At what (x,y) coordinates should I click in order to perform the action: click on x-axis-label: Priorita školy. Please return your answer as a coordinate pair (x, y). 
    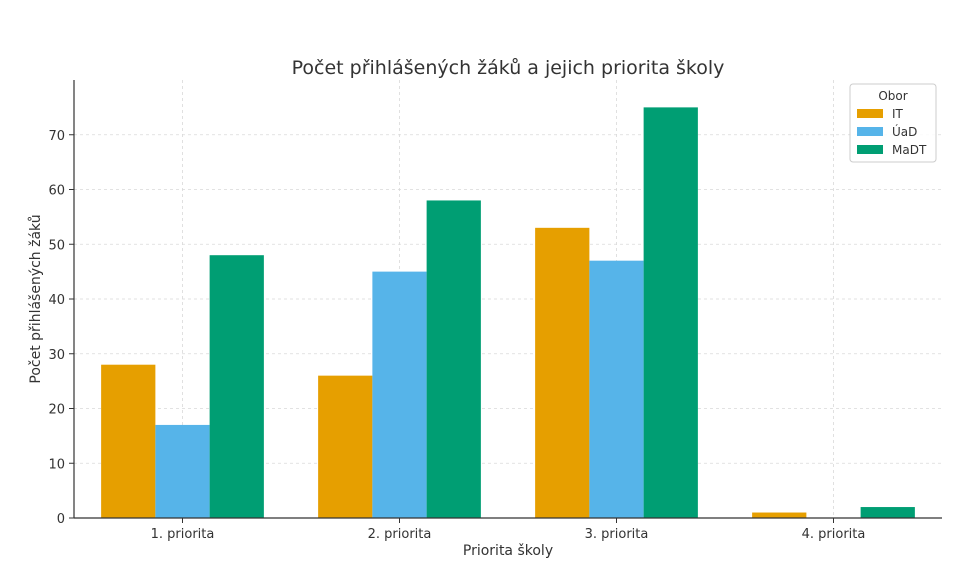
    Looking at the image, I should click on (508, 551).